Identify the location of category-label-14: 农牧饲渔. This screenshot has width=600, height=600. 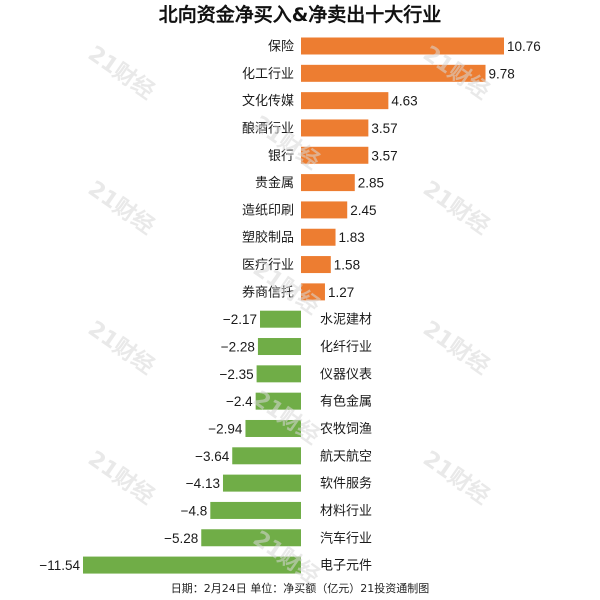
(346, 429).